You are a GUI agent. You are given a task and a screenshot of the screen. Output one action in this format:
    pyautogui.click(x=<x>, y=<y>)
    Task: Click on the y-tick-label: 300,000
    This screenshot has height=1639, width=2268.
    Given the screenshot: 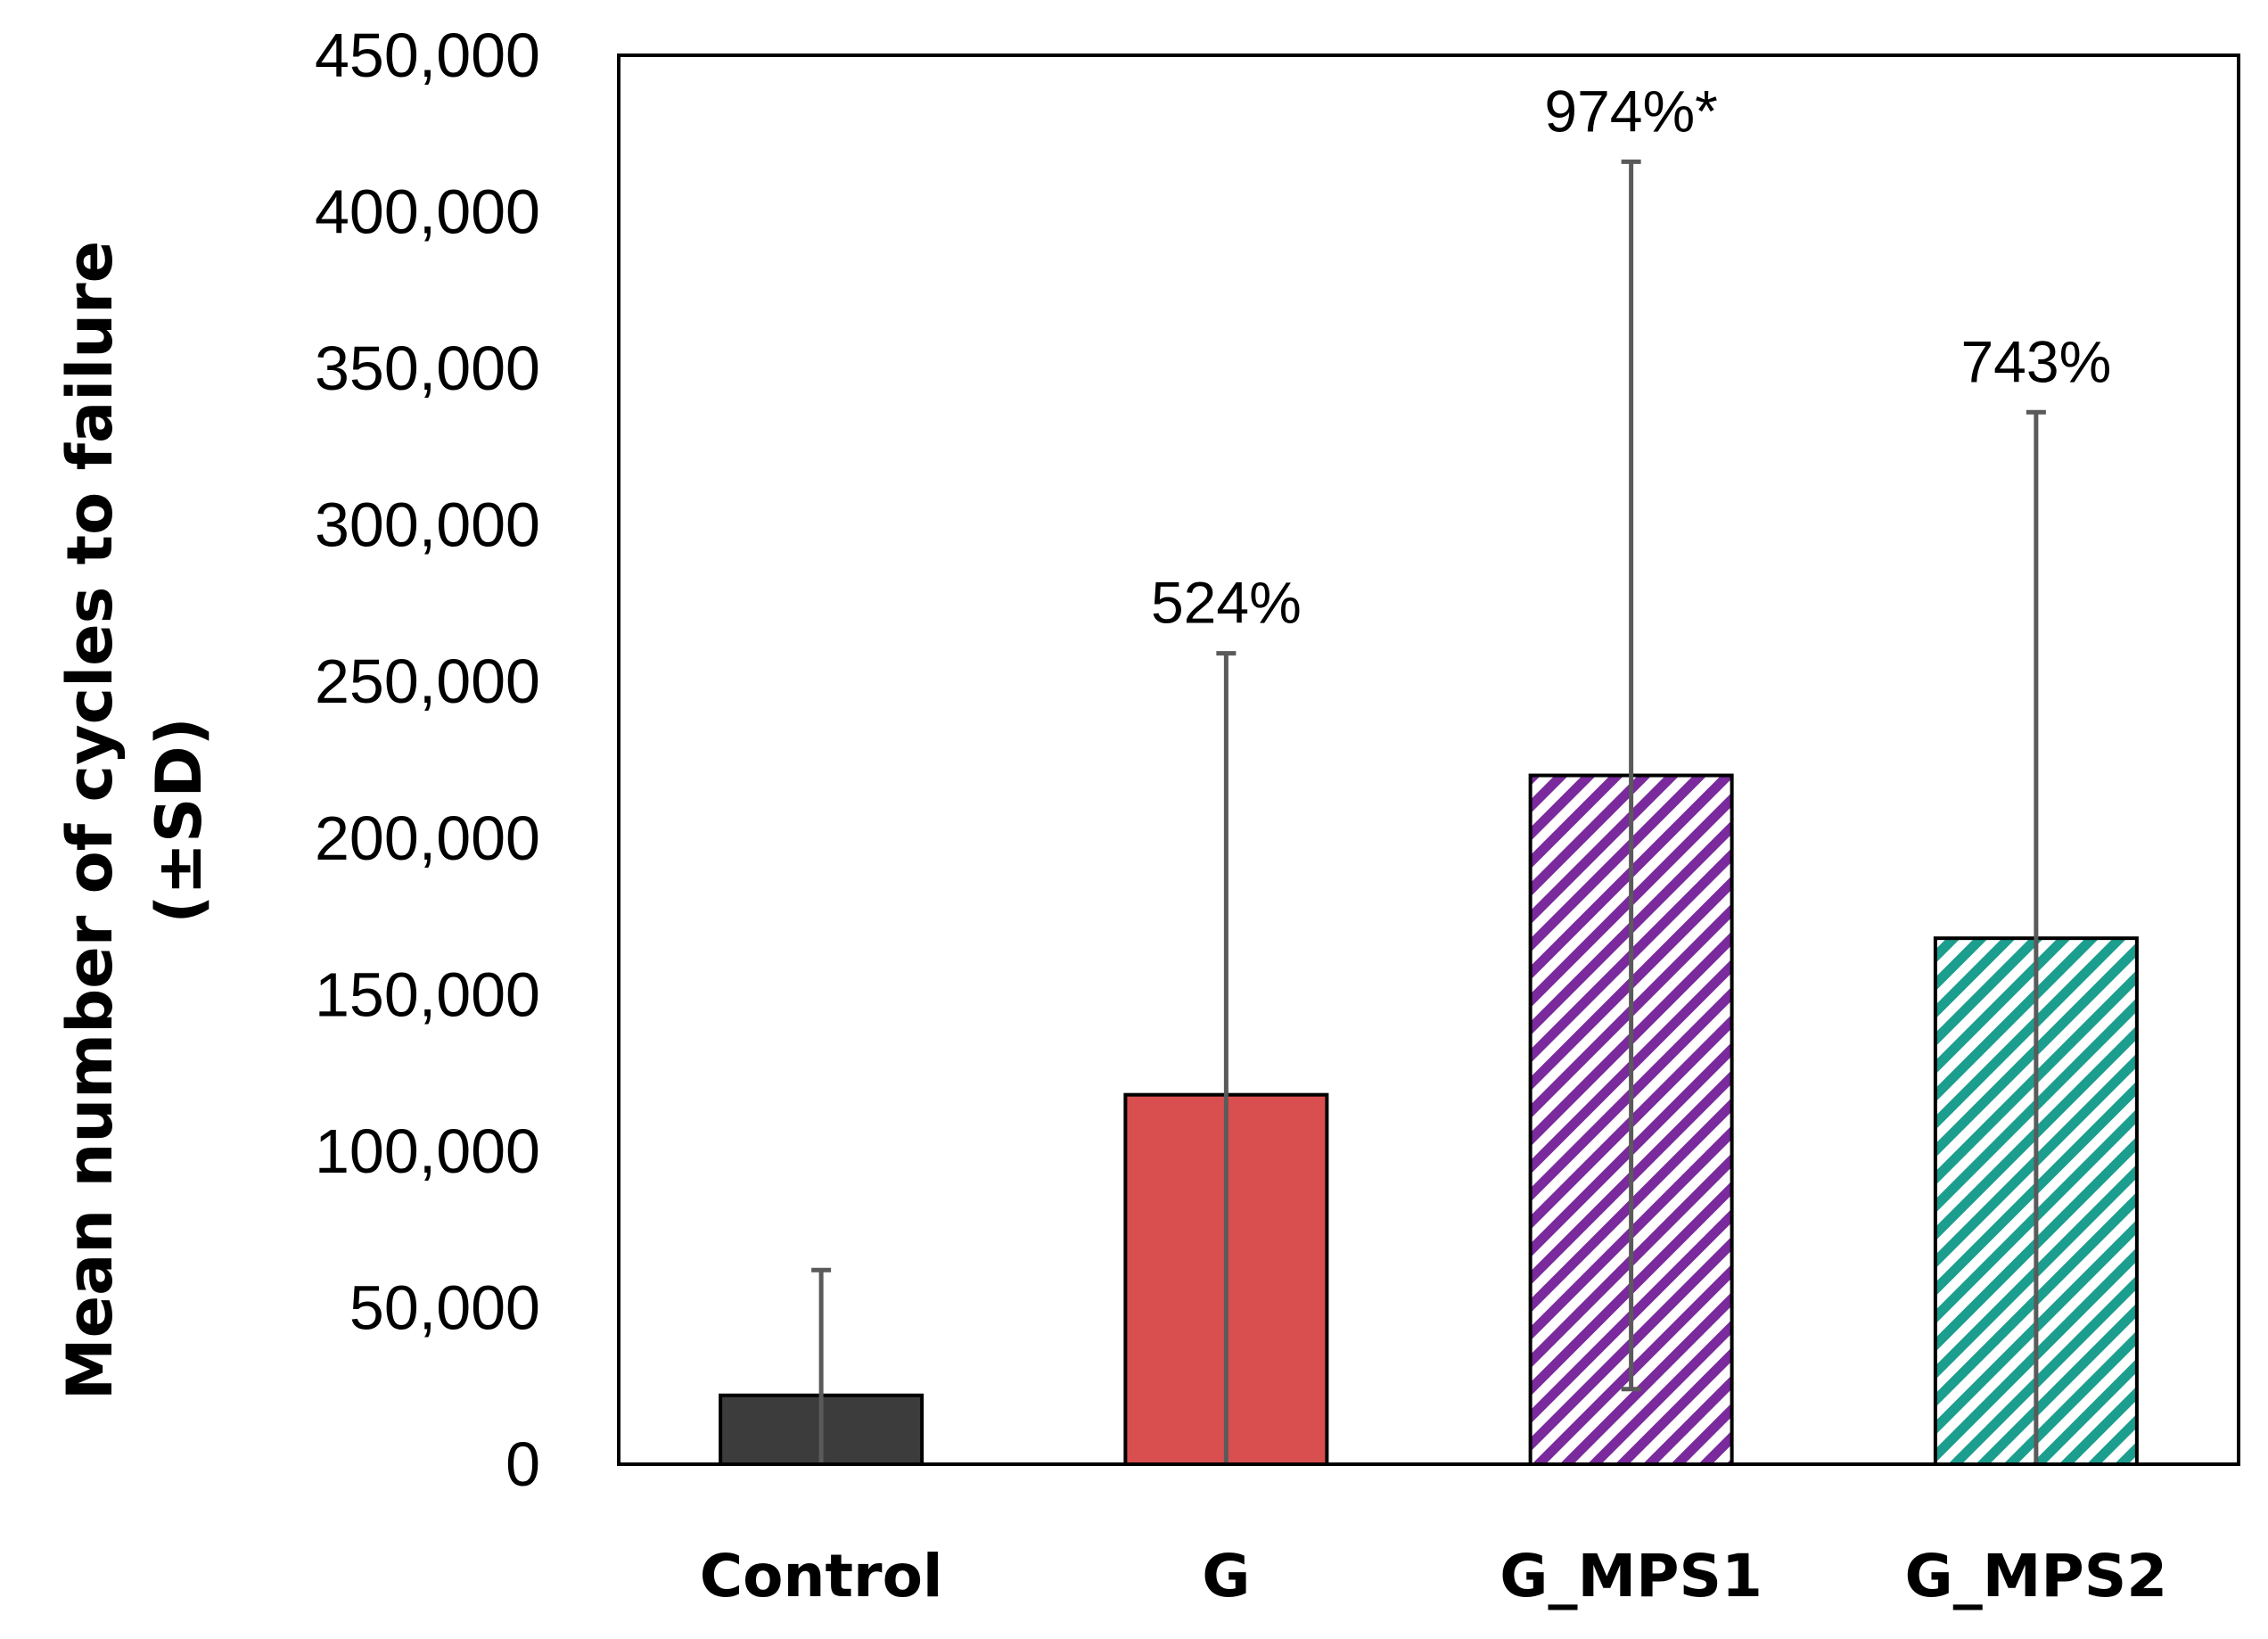 What is the action you would take?
    pyautogui.click(x=427, y=525)
    